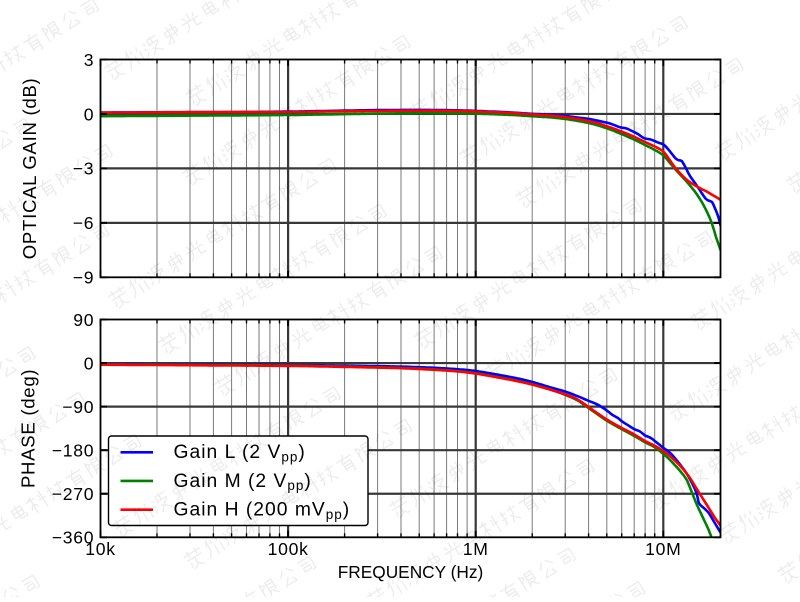  Describe the element at coordinates (28, 428) in the screenshot. I see `svg-text: PHASE (deg)` at that location.